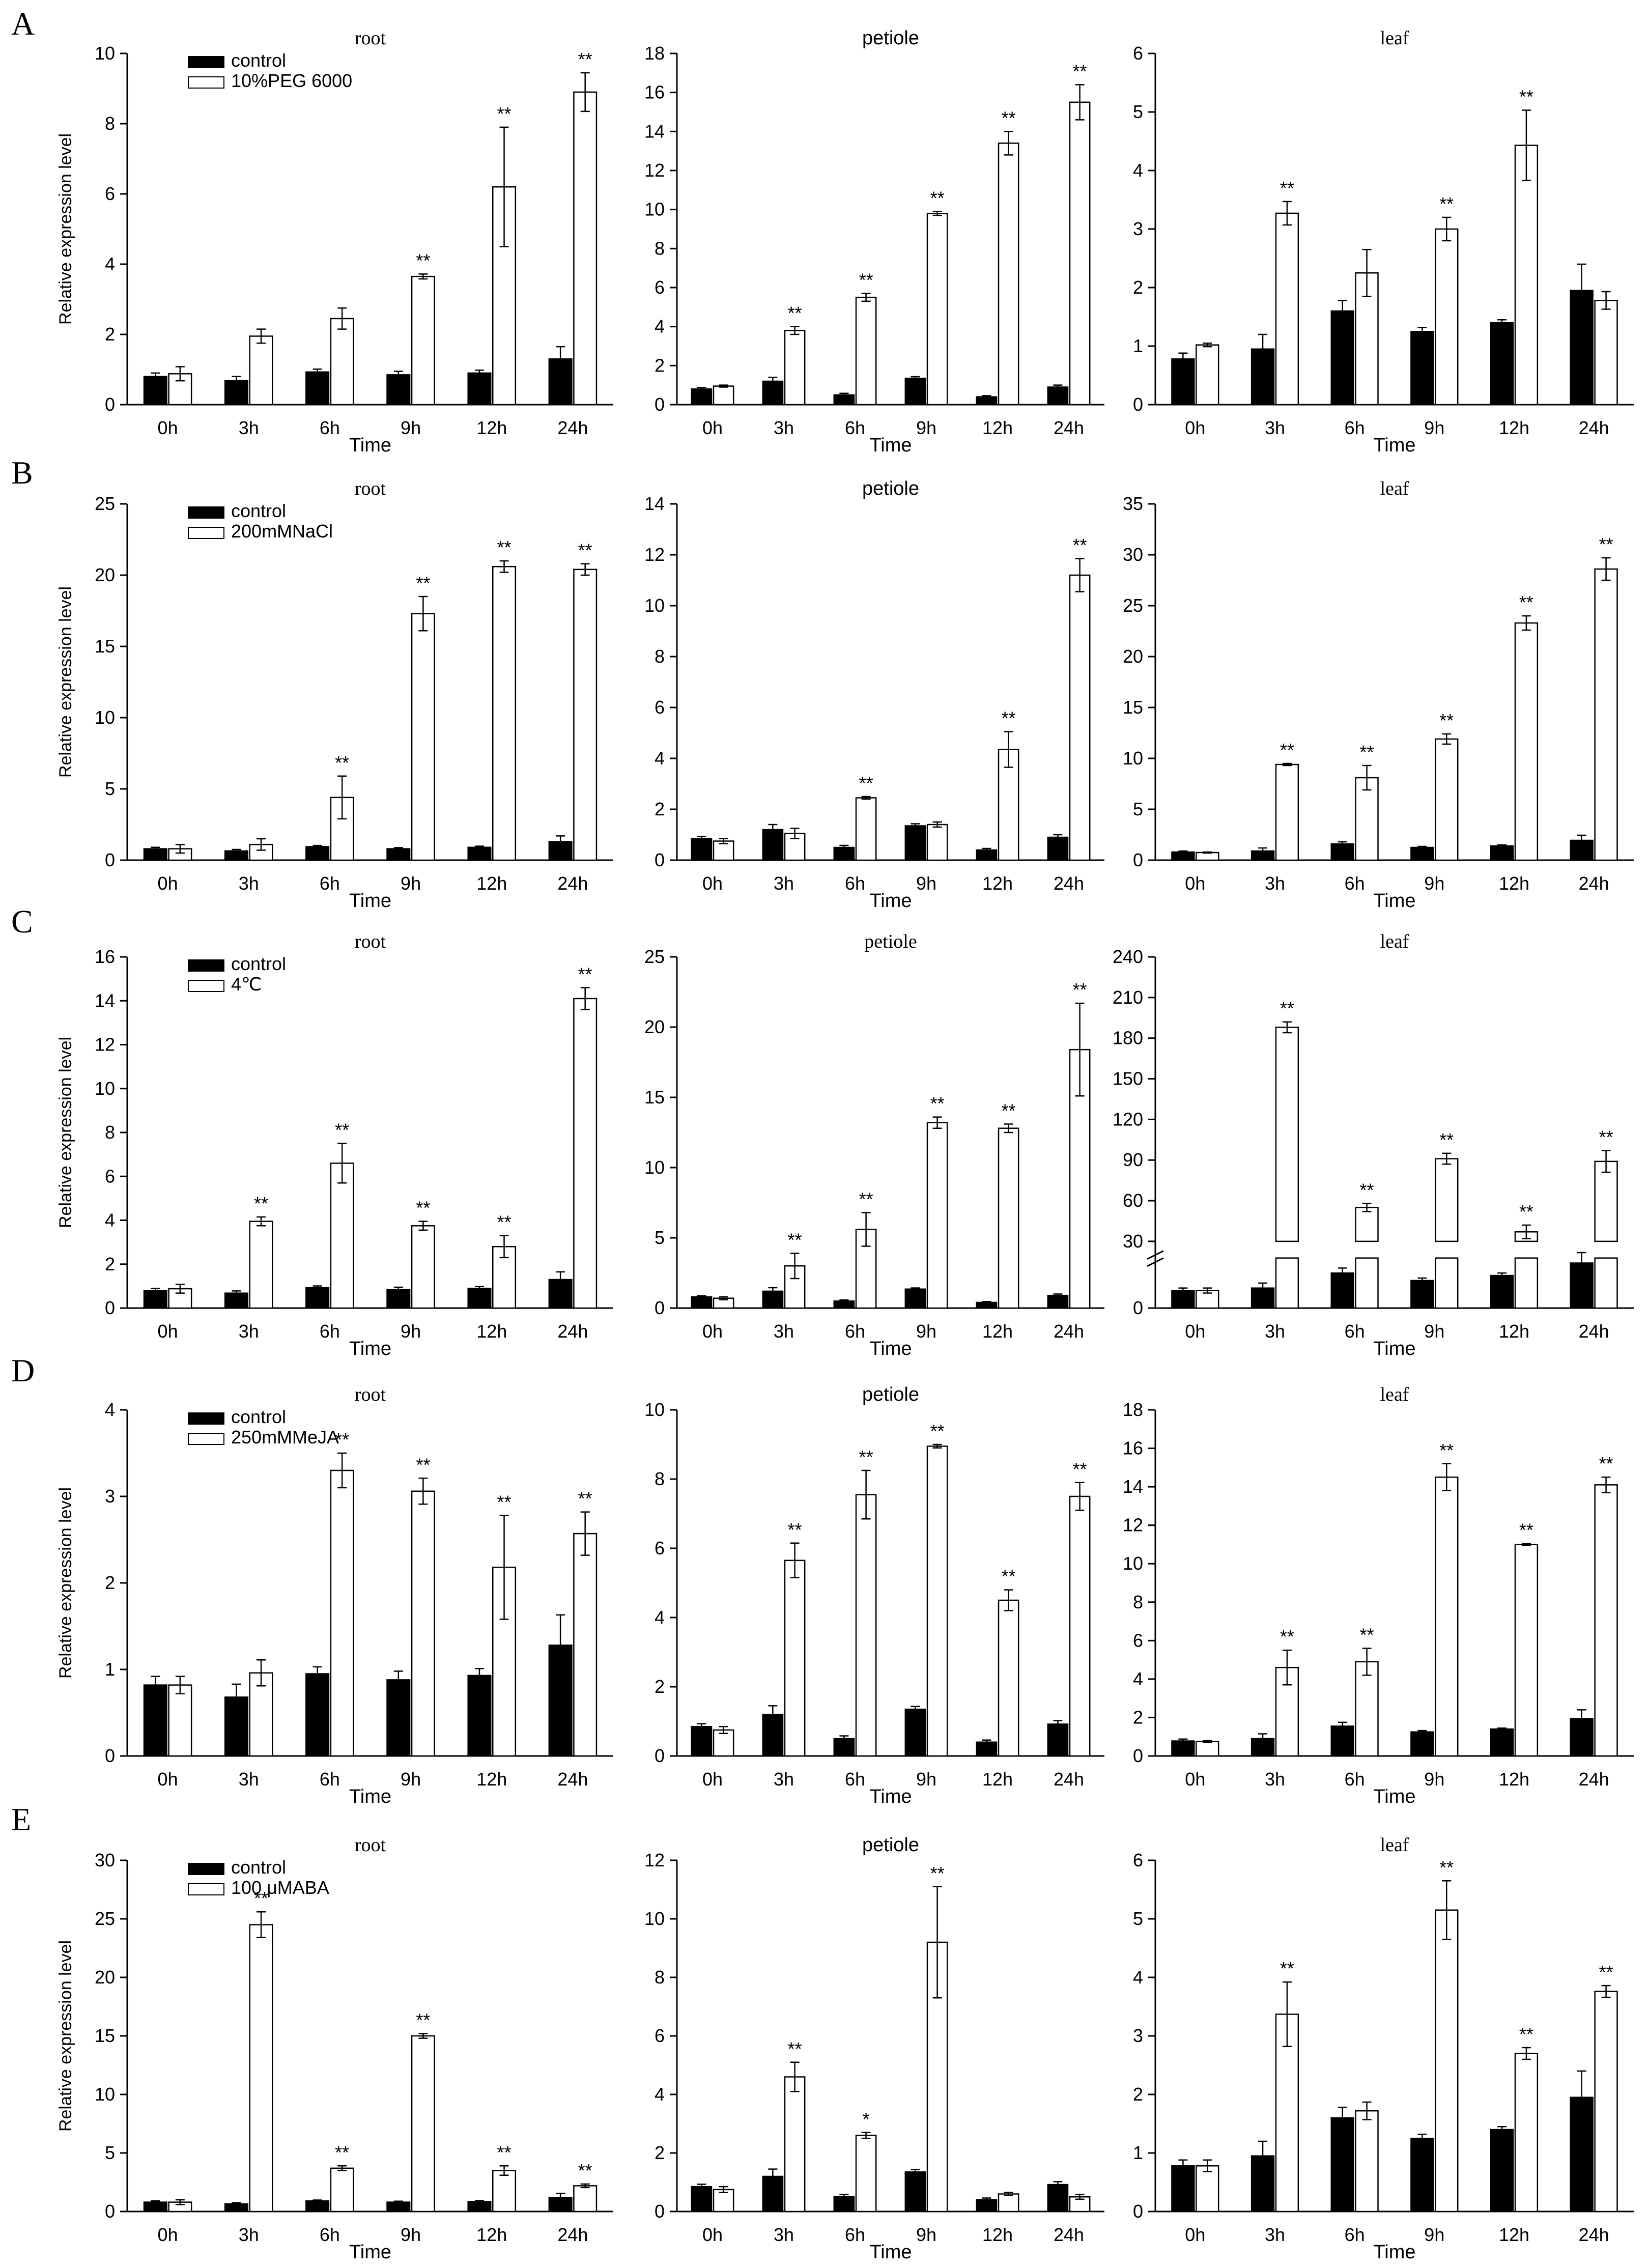 The height and width of the screenshot is (2268, 1649). I want to click on chart-d-root: Relative expression level, so click(334, 1583).